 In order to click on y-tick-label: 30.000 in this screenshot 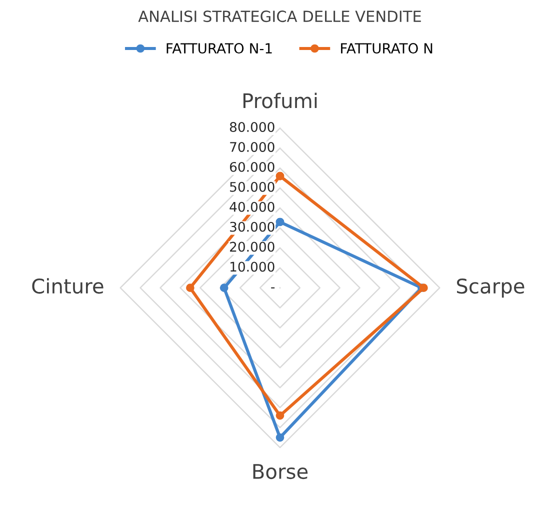, I will do `click(252, 227)`.